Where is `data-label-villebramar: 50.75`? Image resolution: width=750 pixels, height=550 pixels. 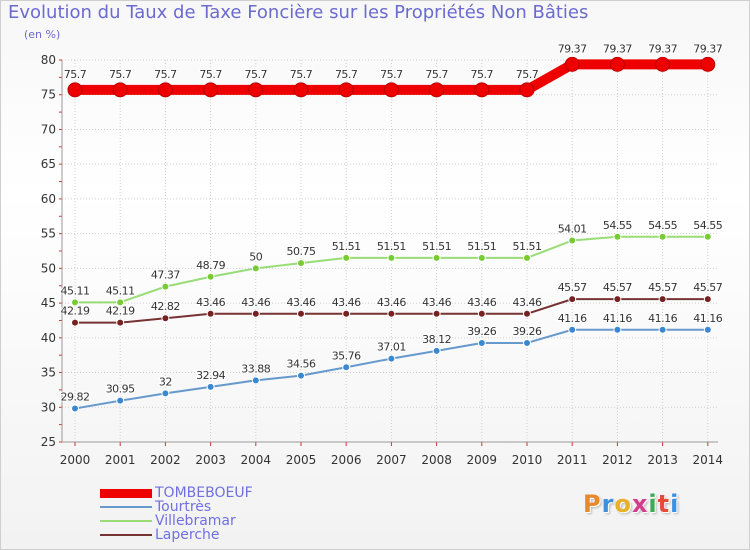
data-label-villebramar: 50.75 is located at coordinates (301, 251).